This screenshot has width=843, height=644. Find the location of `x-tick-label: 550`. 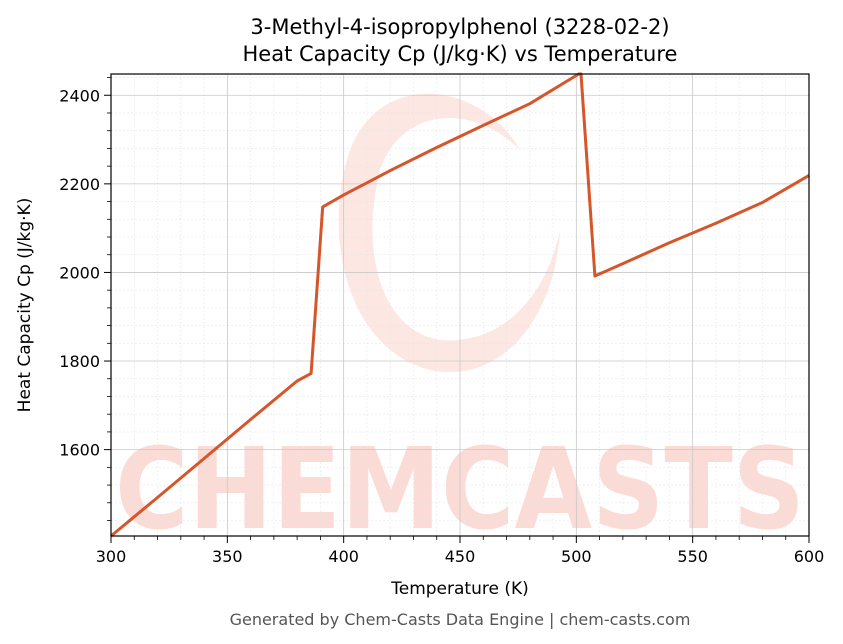

x-tick-label: 550 is located at coordinates (692, 556).